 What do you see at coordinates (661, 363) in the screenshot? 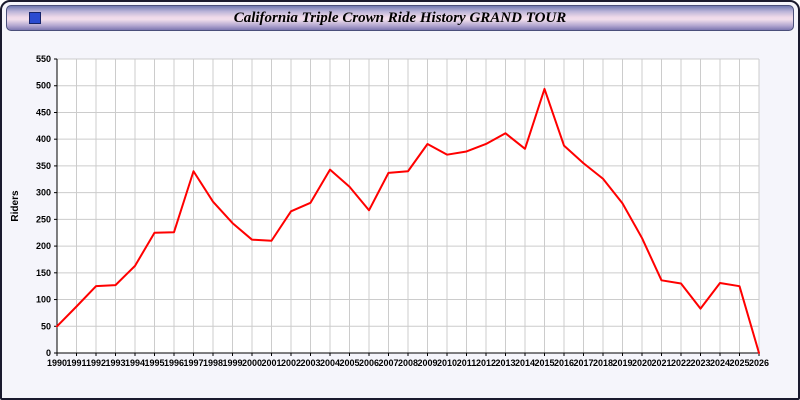
I see `svg-text: 2021` at bounding box center [661, 363].